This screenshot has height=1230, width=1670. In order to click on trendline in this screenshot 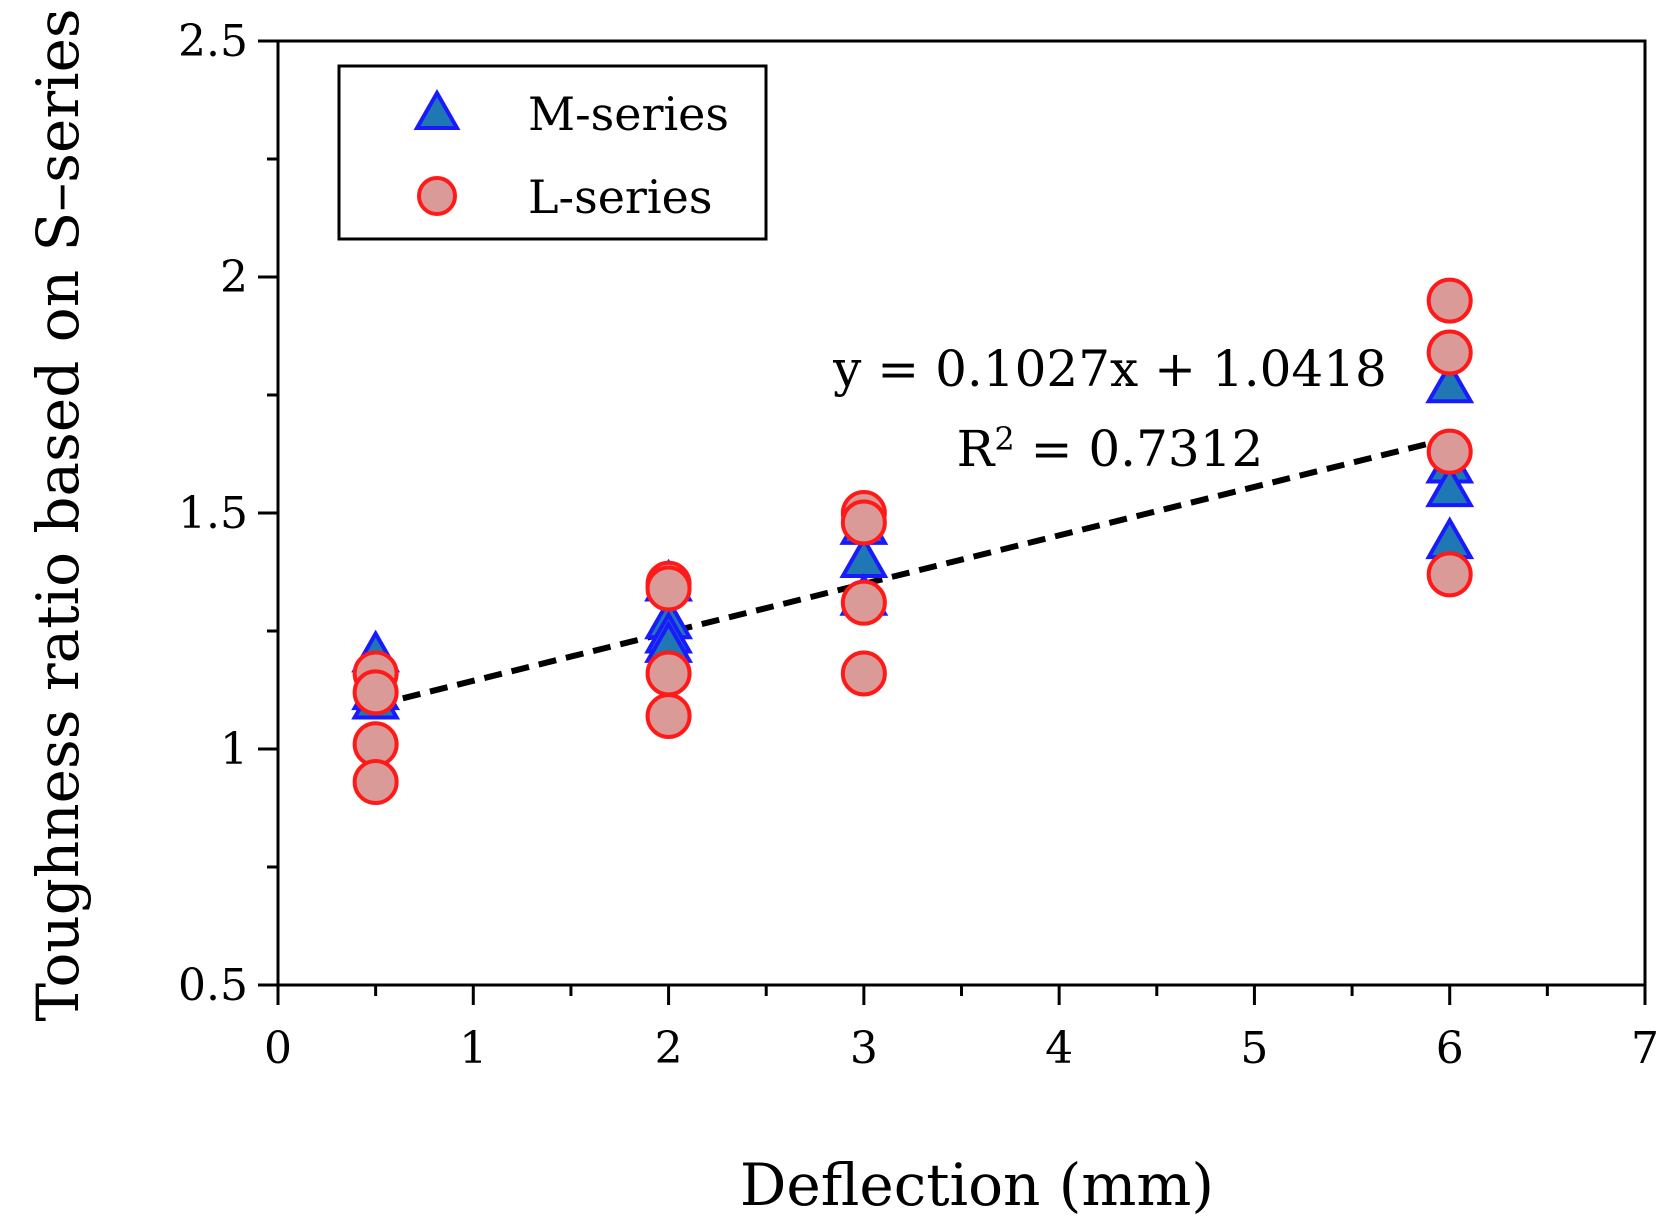, I will do `click(912, 571)`.